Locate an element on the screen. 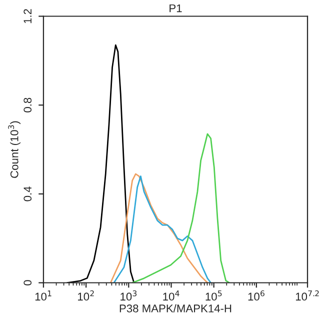  x-tick-label: 10$^{3}$ is located at coordinates (128, 295).